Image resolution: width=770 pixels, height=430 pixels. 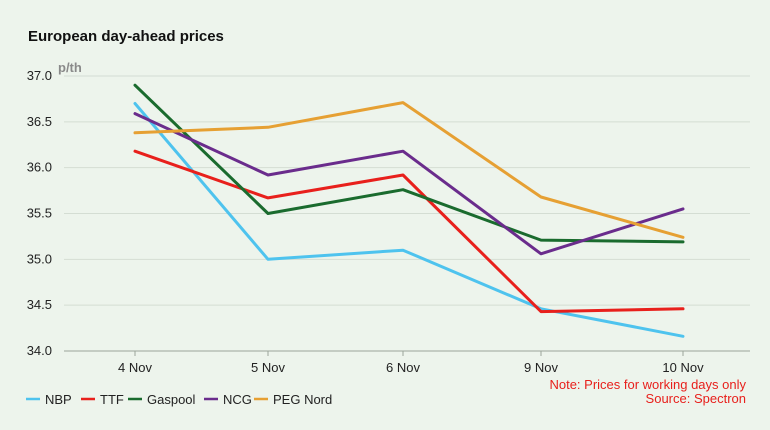 I want to click on y-tick-label: 36.5, so click(x=39, y=121).